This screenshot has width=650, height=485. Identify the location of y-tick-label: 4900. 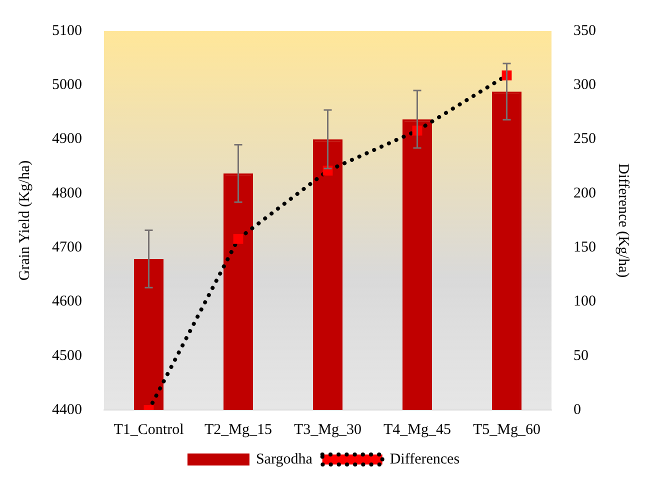
(67, 139).